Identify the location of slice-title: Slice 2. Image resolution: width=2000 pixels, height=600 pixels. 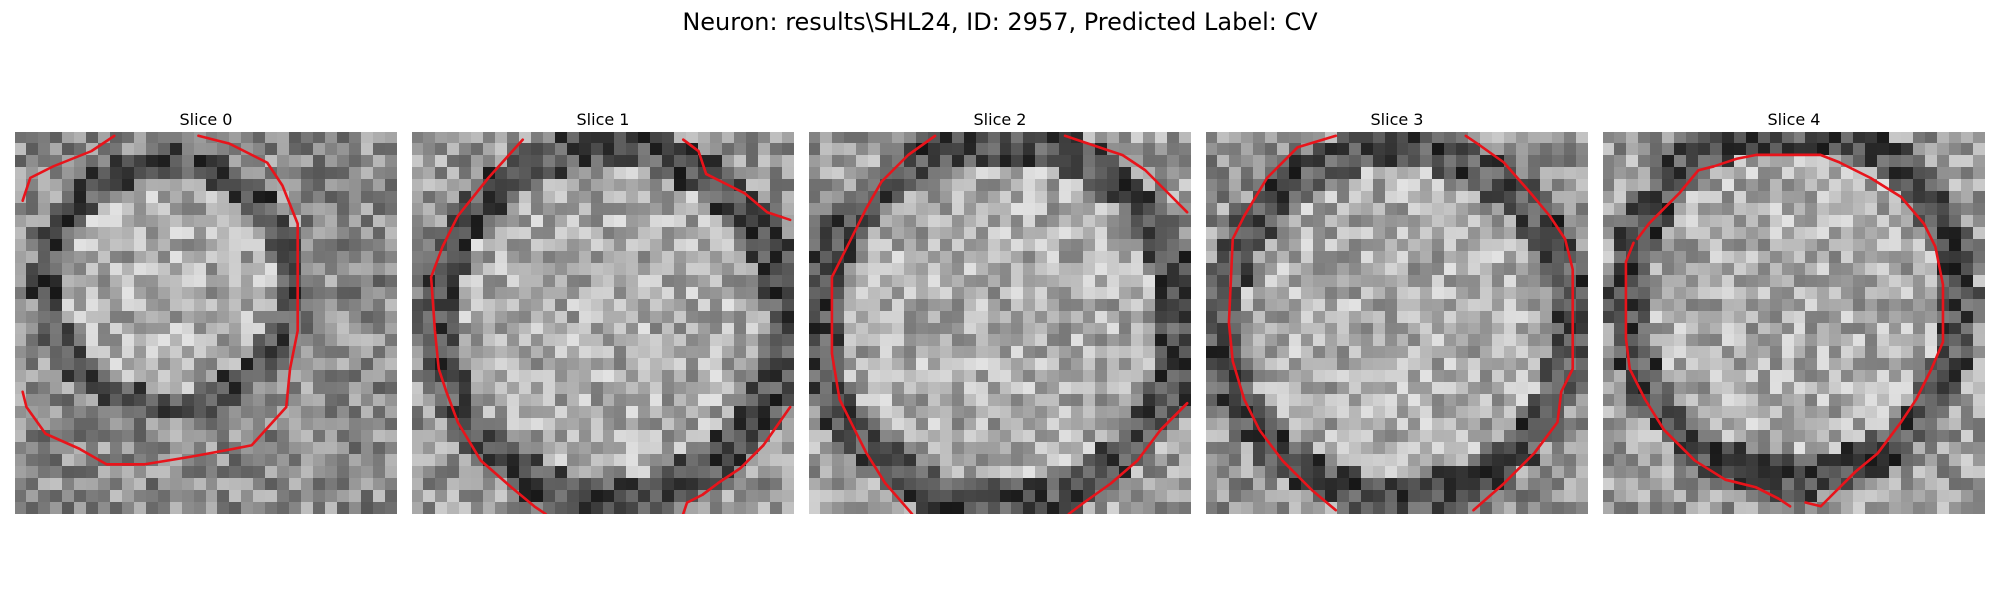
(1000, 119).